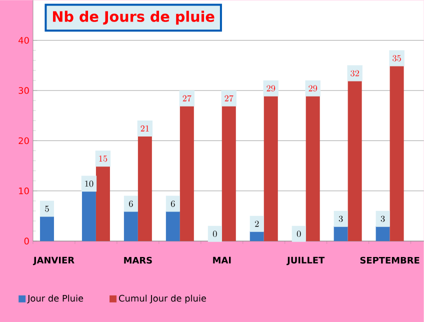 Image resolution: width=424 pixels, height=322 pixels. Describe the element at coordinates (257, 223) in the screenshot. I see `data-label: 2` at that location.